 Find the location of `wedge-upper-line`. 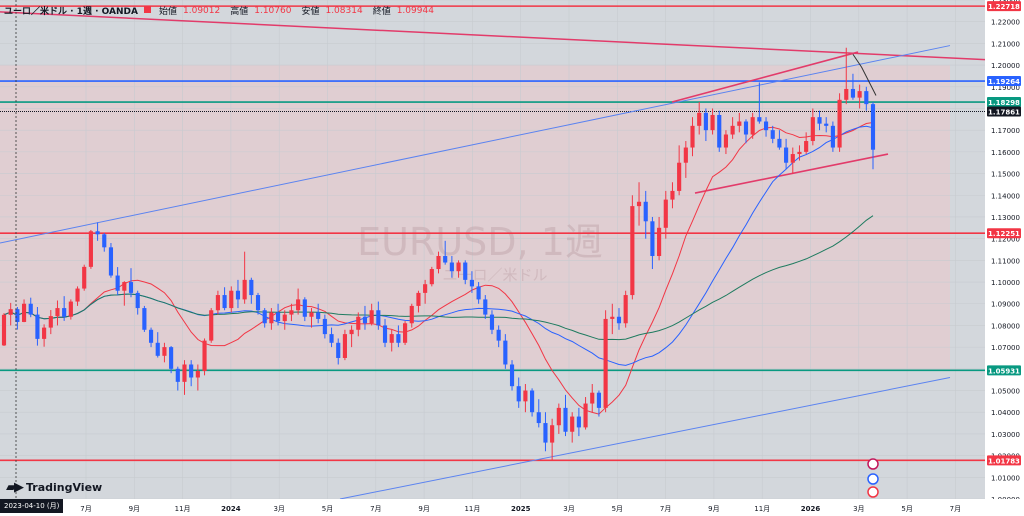

wedge-upper-line is located at coordinates (765, 77).